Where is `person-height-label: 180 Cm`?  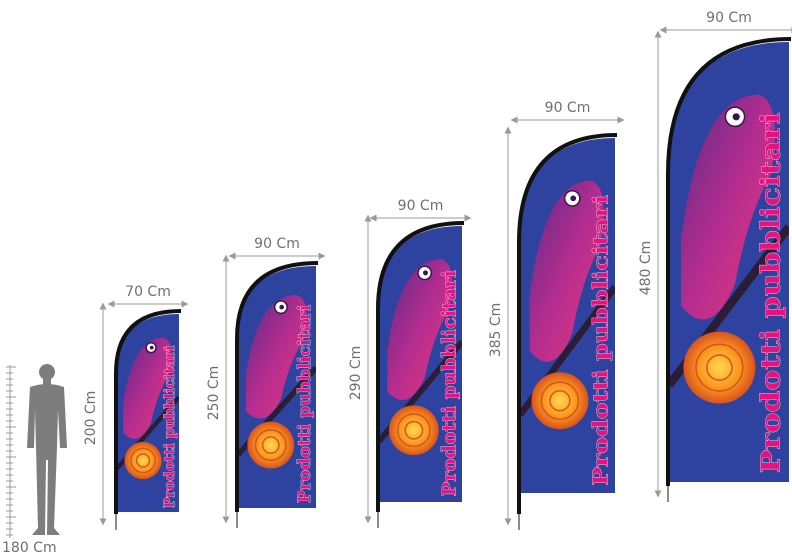 person-height-label: 180 Cm is located at coordinates (29, 546).